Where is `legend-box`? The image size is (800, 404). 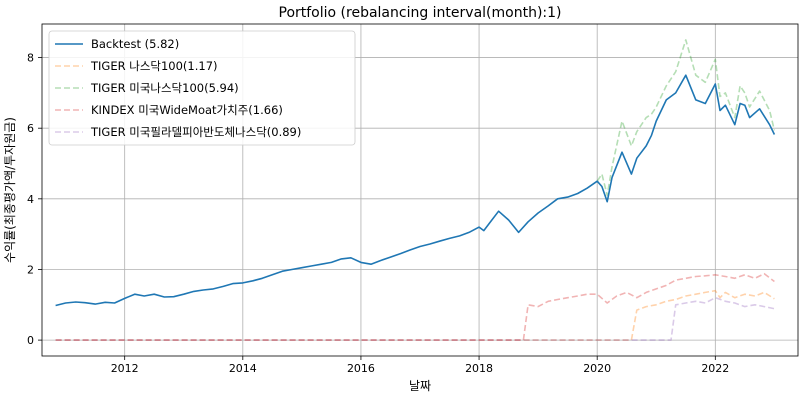 legend-box is located at coordinates (202, 88).